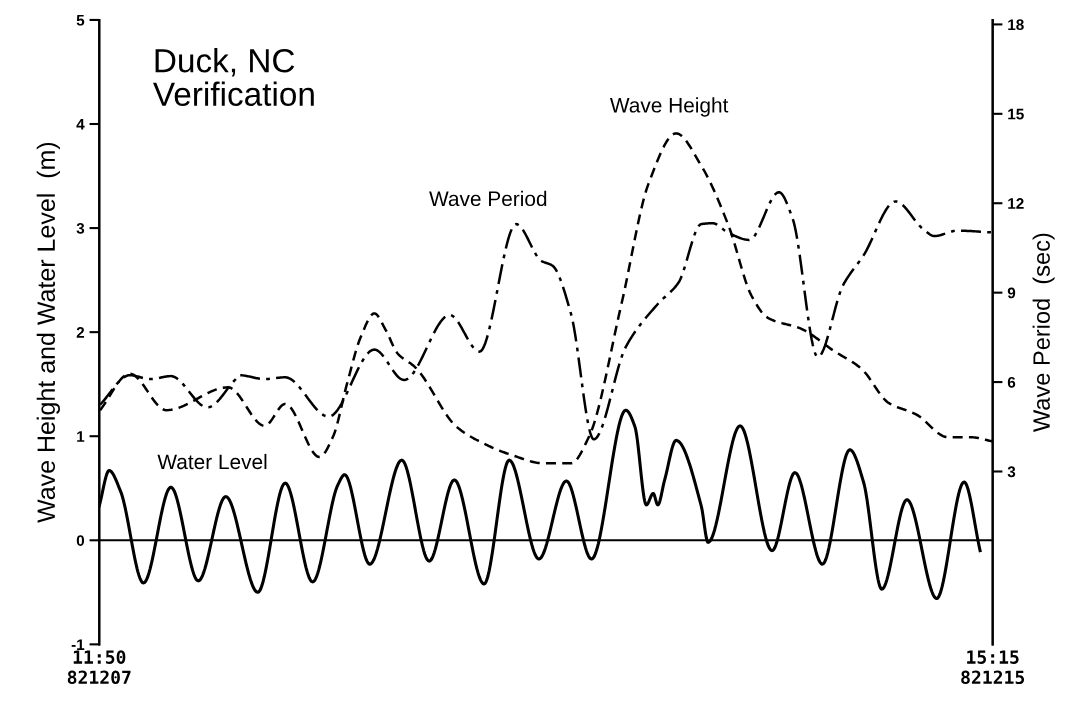 The width and height of the screenshot is (1079, 712). I want to click on y-axis-title: Wave Height and Water Level (m), so click(48, 332).